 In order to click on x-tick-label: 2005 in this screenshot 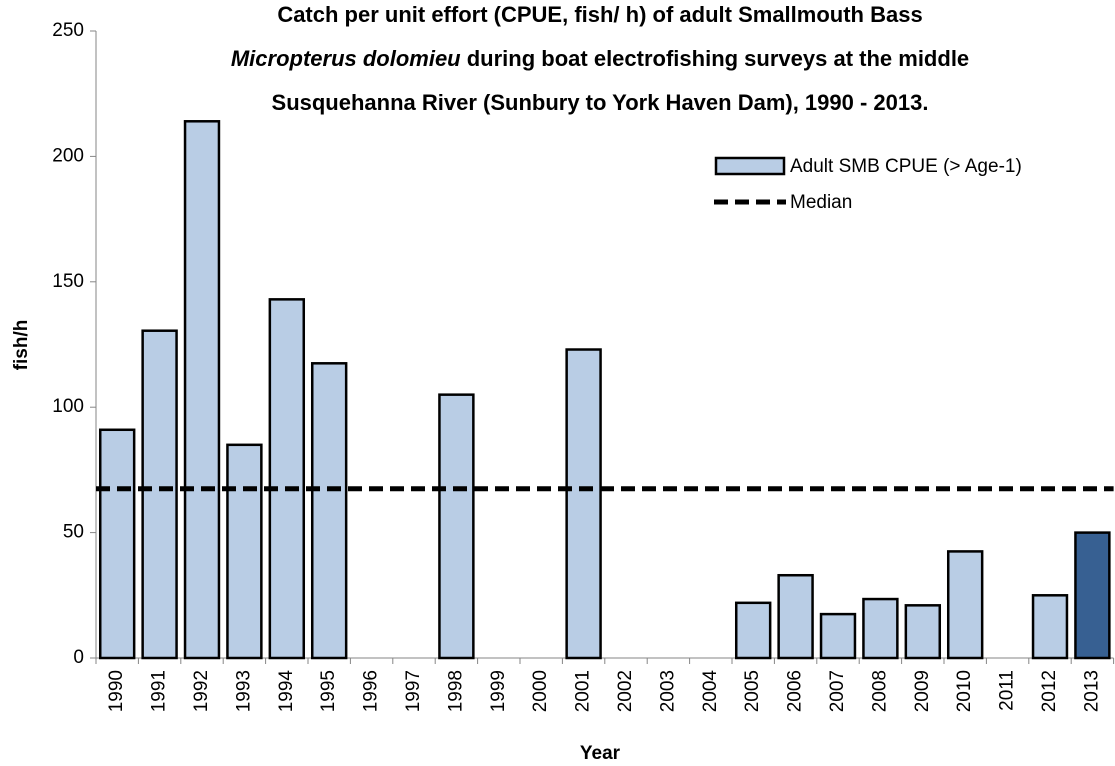, I will do `click(752, 691)`.